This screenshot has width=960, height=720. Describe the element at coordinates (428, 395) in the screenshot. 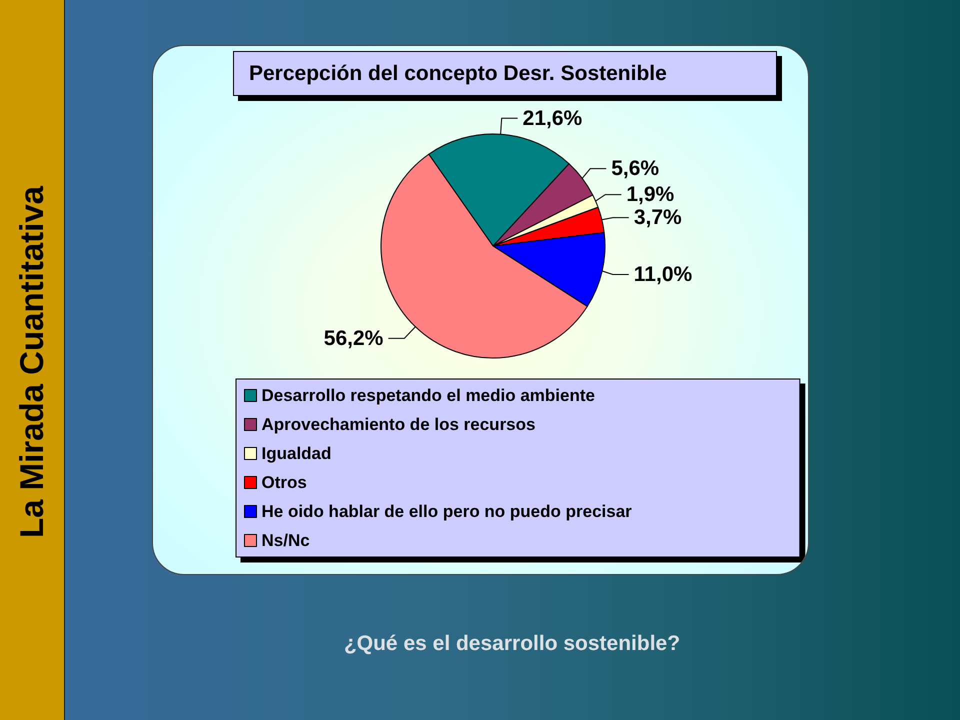

I see `legend-label: Desarrollo respetando el medio ambiente` at that location.